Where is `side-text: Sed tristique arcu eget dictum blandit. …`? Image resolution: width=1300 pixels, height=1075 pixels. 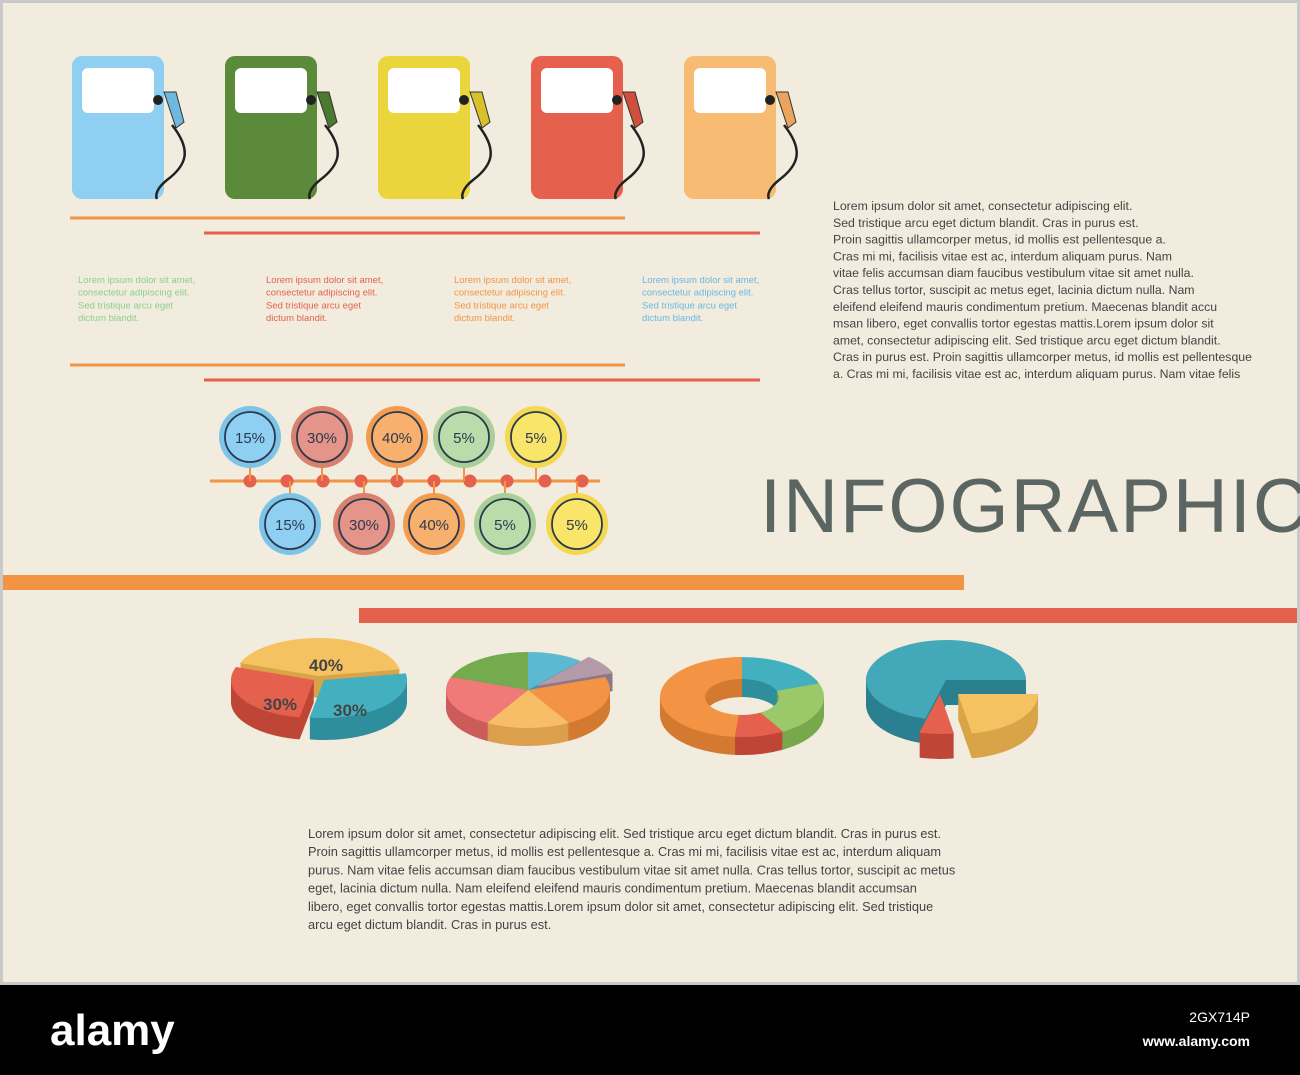
side-text: Sed tristique arcu eget dictum blandit. … is located at coordinates (986, 223).